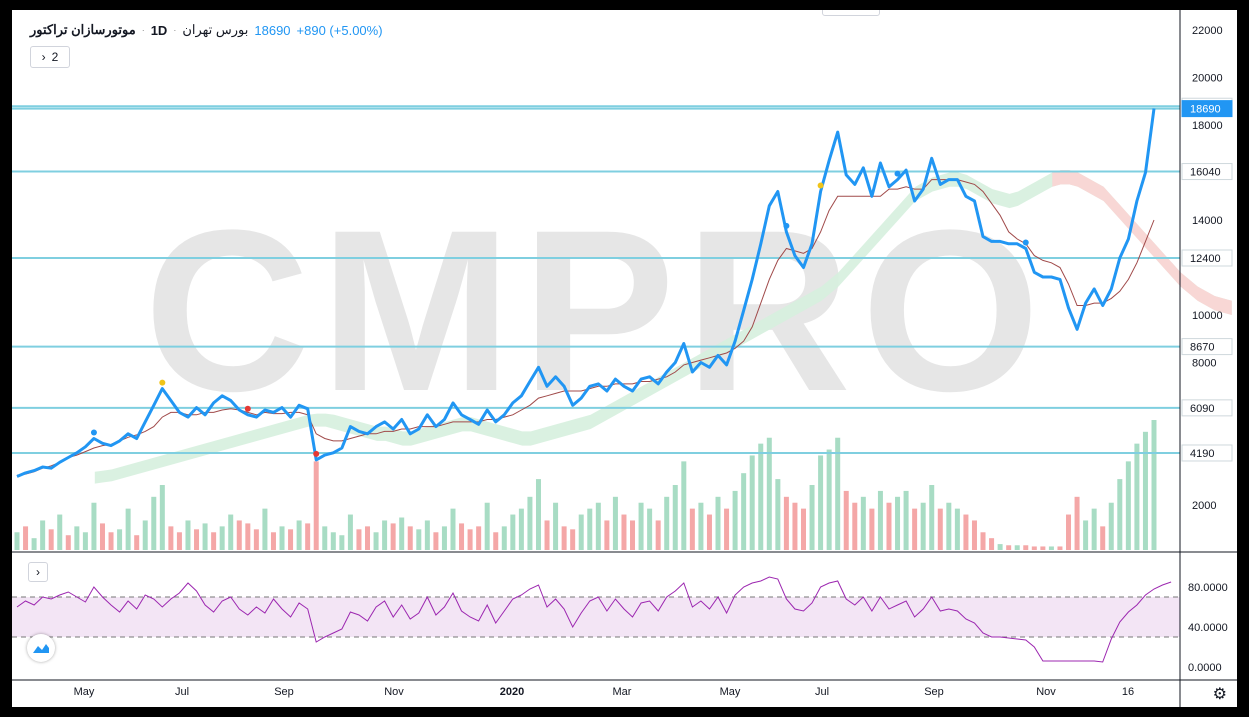  What do you see at coordinates (50, 57) in the screenshot?
I see `indicators-collapse-button: › 2` at bounding box center [50, 57].